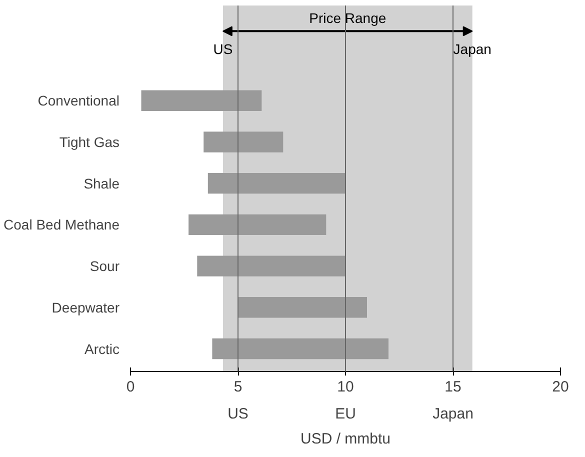 The width and height of the screenshot is (585, 457). What do you see at coordinates (102, 348) in the screenshot?
I see `y-tick-label: Arctic` at bounding box center [102, 348].